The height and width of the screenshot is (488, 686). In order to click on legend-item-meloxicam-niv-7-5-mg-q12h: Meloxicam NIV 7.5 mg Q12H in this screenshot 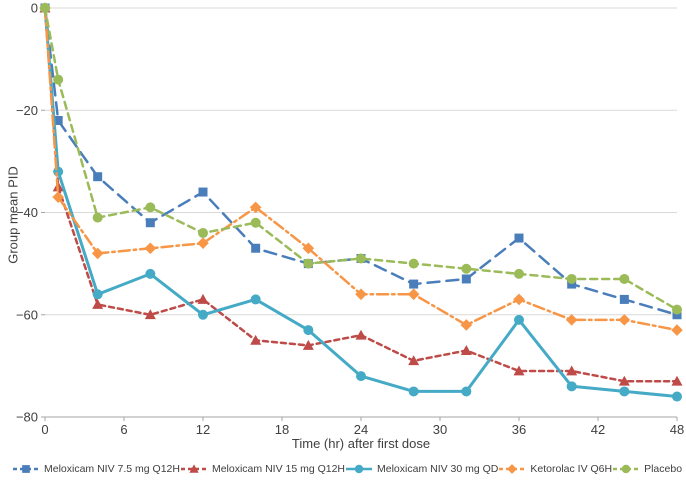, I will do `click(96, 469)`.